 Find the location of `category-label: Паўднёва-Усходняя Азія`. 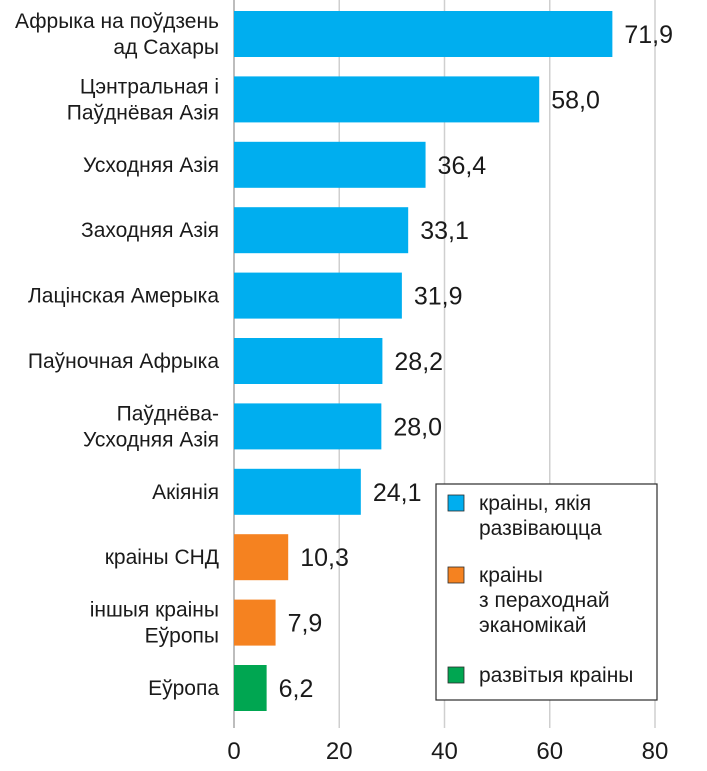

category-label: Паўднёва-Усходняя Азія is located at coordinates (151, 426).